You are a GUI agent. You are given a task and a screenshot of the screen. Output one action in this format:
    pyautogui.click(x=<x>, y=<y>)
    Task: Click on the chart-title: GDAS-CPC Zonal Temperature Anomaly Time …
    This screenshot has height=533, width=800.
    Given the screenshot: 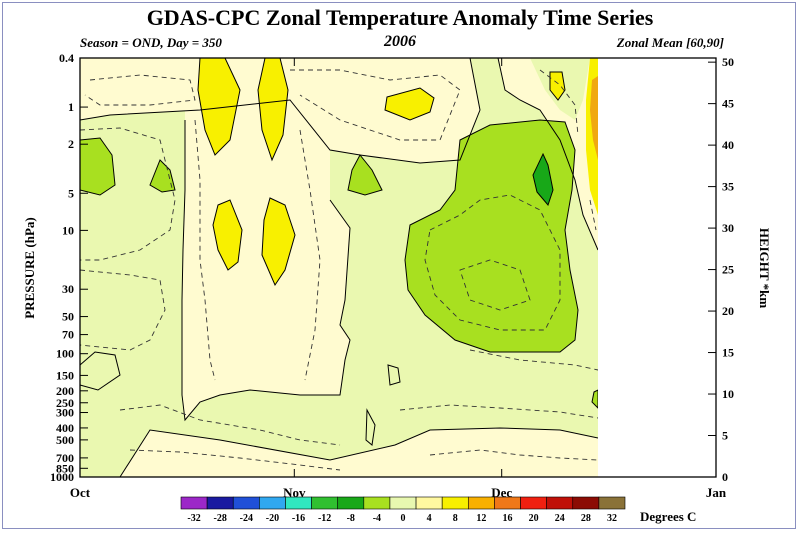 What is the action you would take?
    pyautogui.click(x=400, y=17)
    